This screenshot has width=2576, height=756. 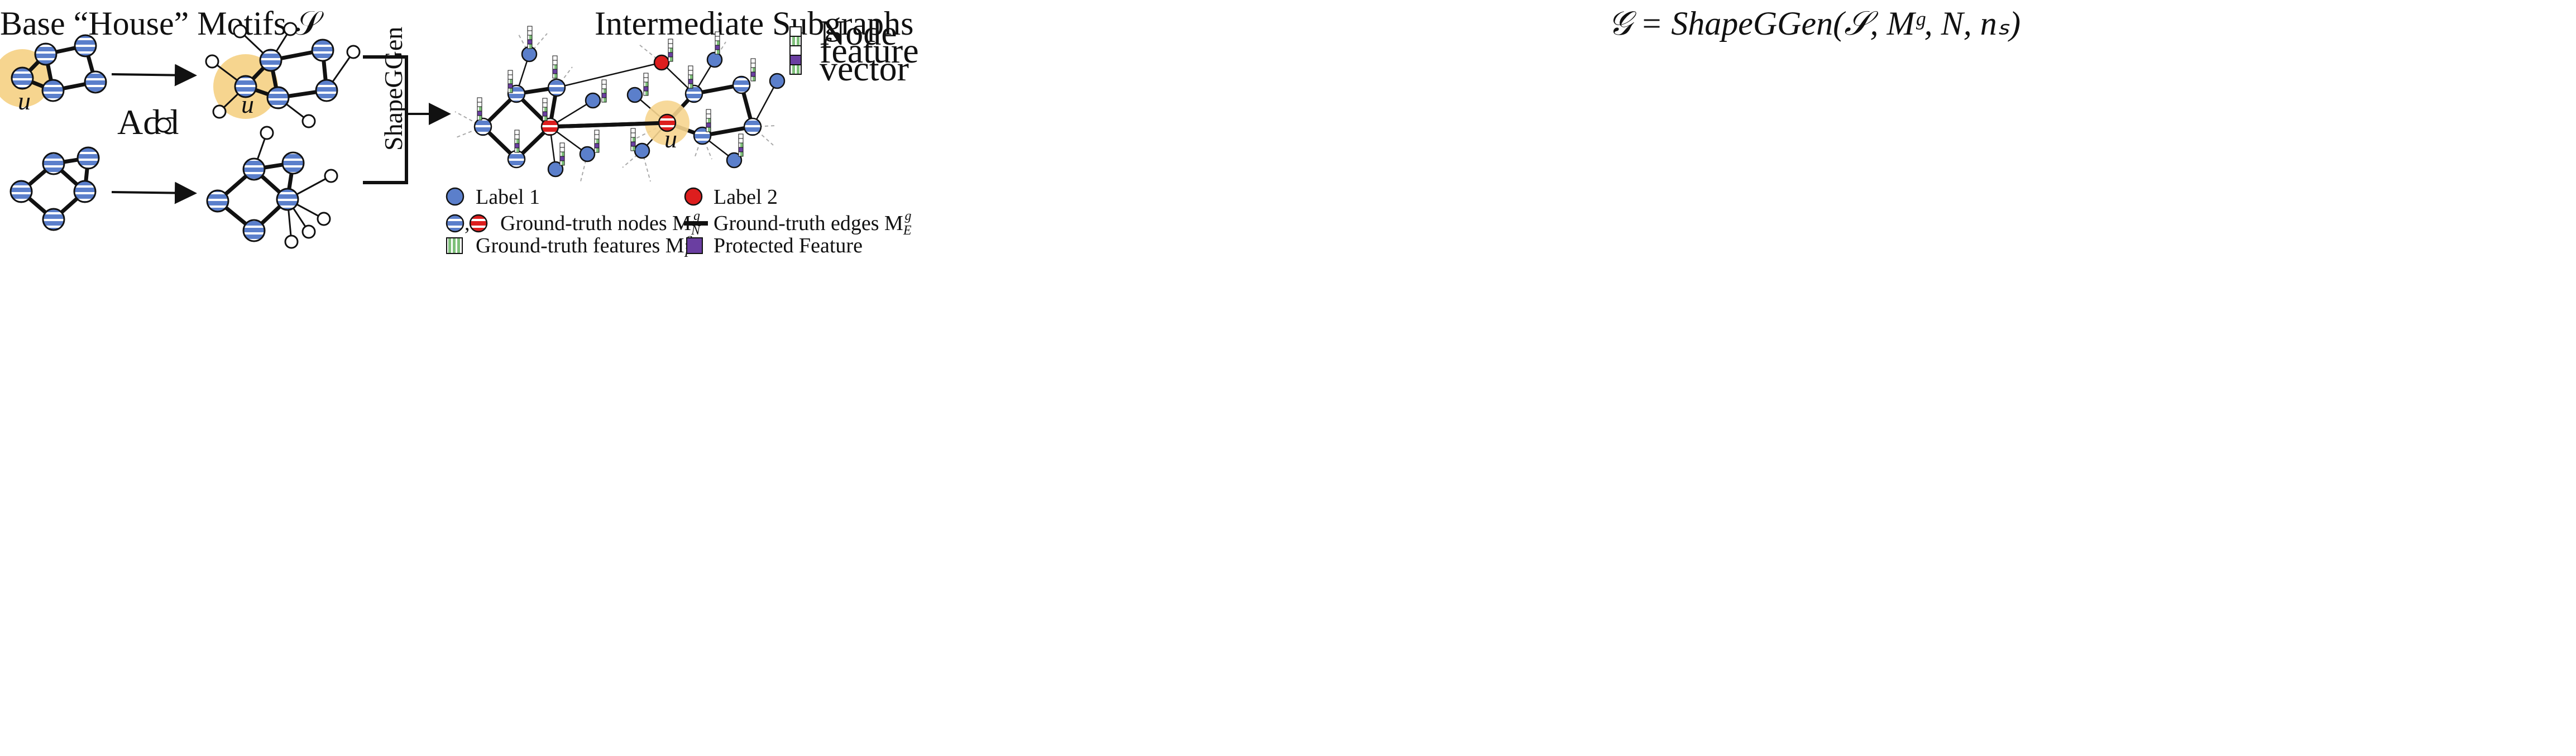 What do you see at coordinates (795, 50) in the screenshot?
I see `feature-vector-legend` at bounding box center [795, 50].